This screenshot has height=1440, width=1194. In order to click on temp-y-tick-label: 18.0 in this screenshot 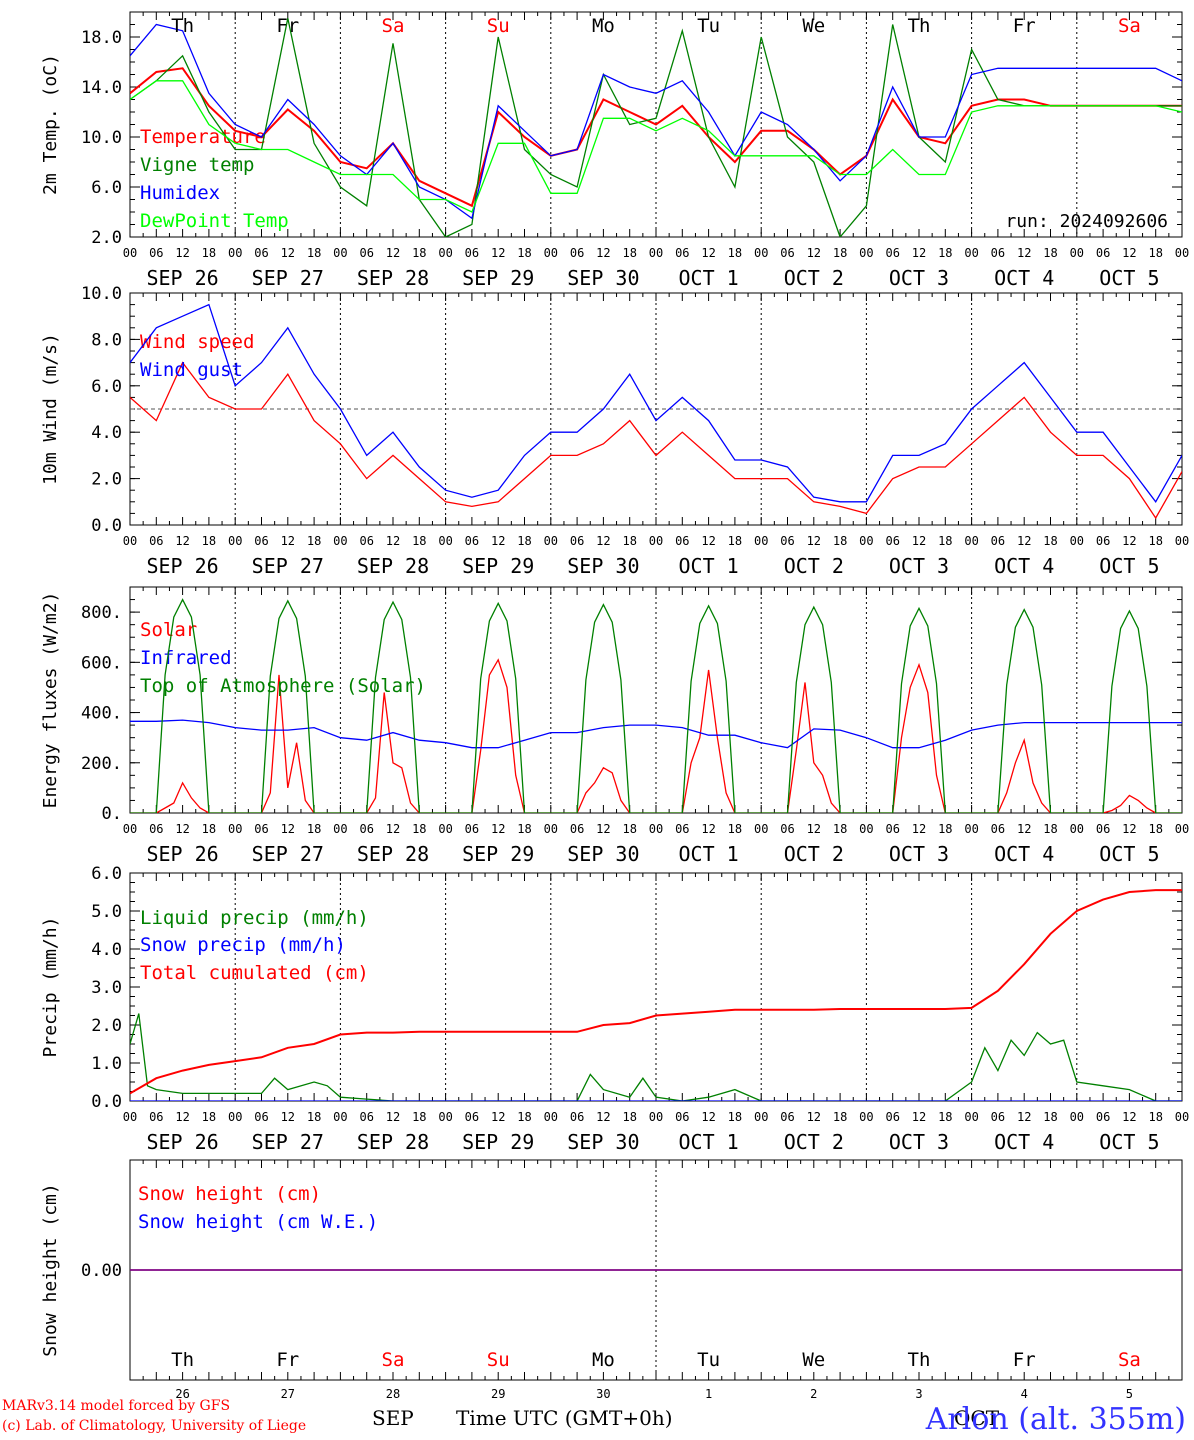, I will do `click(101, 38)`.